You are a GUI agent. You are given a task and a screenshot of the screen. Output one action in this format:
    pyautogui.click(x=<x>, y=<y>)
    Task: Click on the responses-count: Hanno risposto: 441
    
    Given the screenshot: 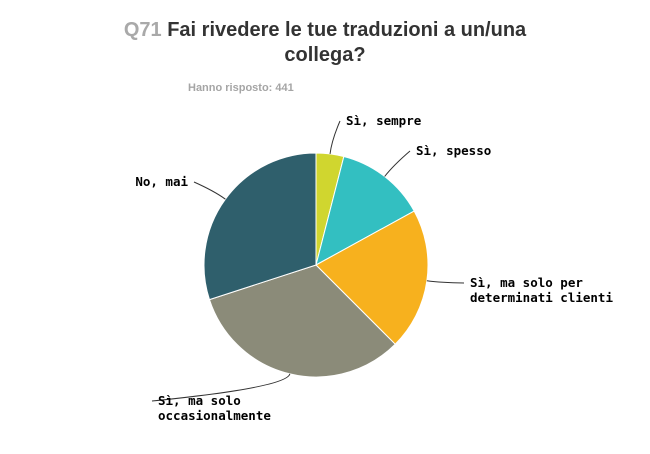 What is the action you would take?
    pyautogui.click(x=241, y=88)
    